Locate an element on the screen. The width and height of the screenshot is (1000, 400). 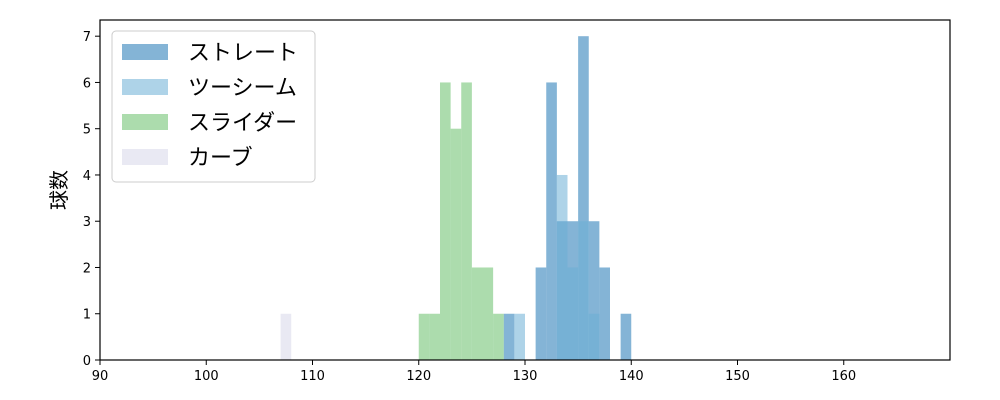
legend-frame is located at coordinates (213, 106).